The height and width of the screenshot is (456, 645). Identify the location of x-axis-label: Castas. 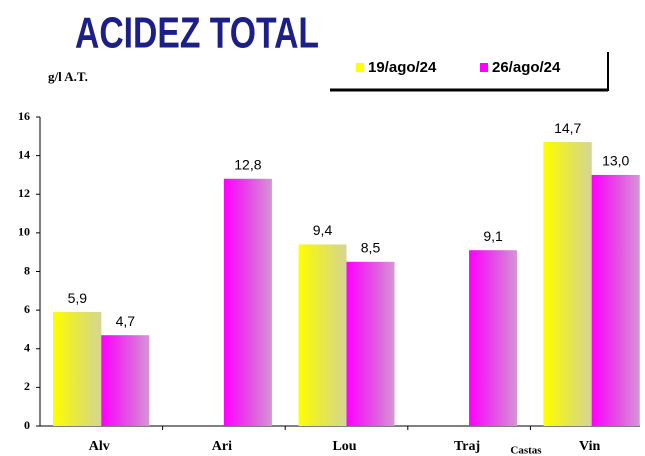
(526, 450).